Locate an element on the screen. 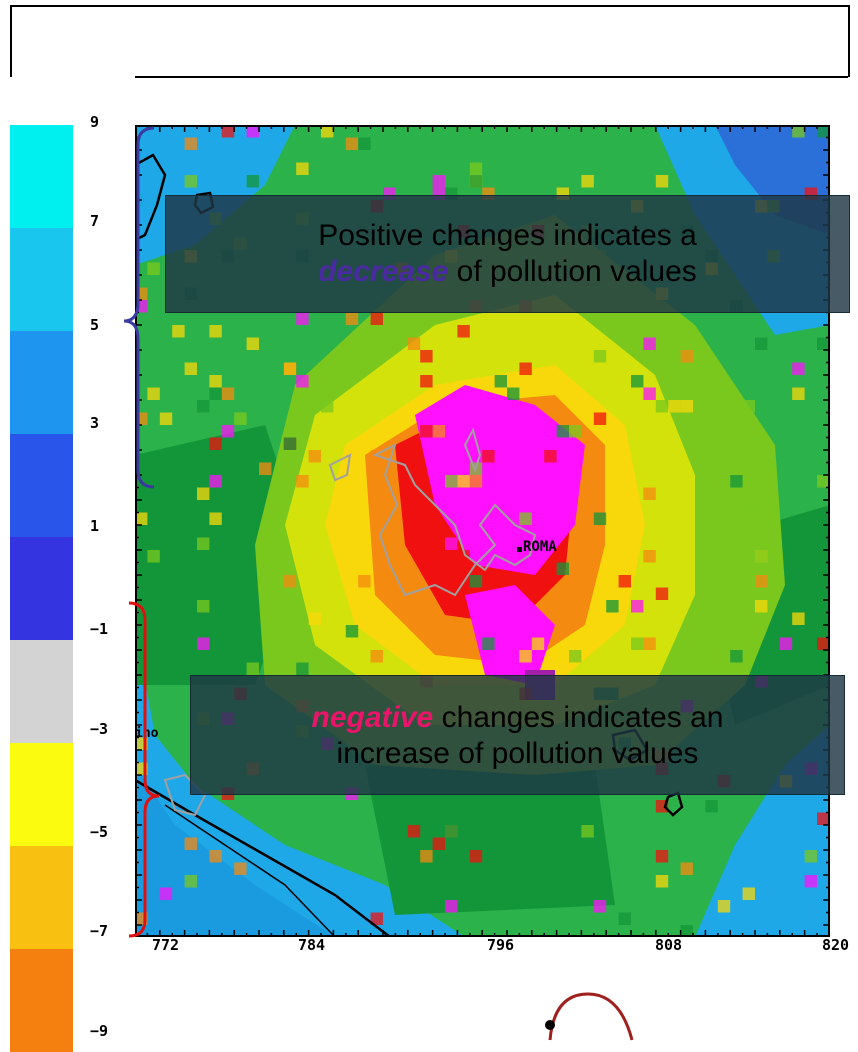 The width and height of the screenshot is (858, 1052). magenta-core is located at coordinates (500, 480).